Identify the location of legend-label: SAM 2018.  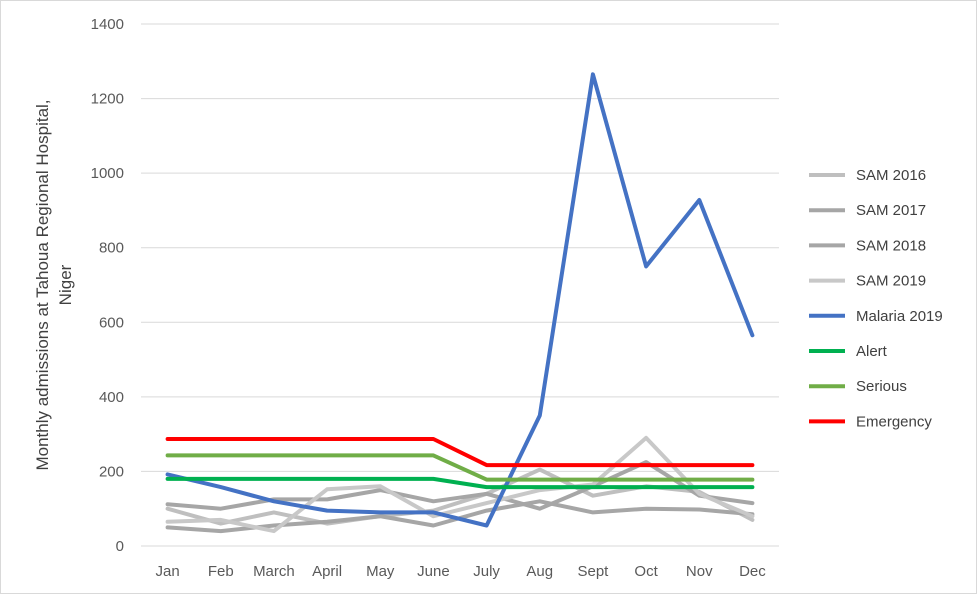
(891, 245).